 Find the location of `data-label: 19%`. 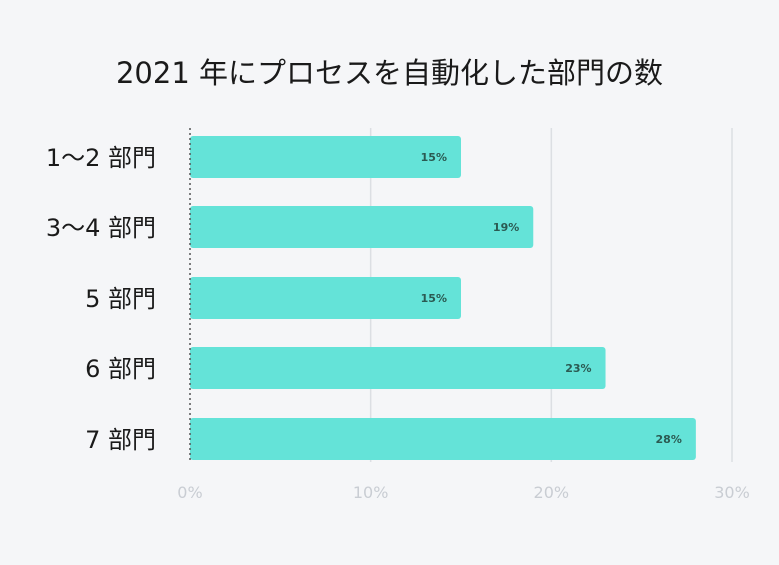

data-label: 19% is located at coordinates (506, 227).